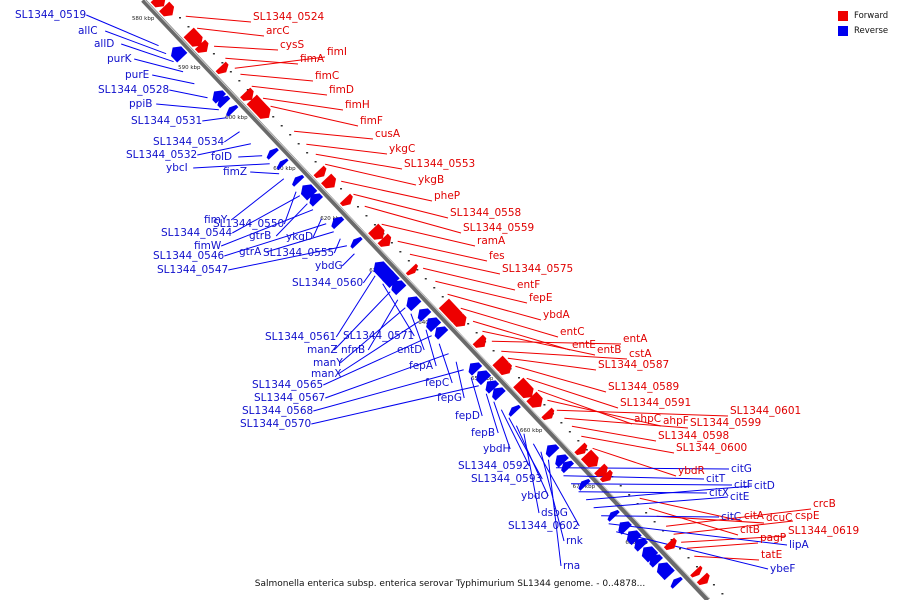  What do you see at coordinates (779, 518) in the screenshot?
I see `forward-gene-label: dcuC` at bounding box center [779, 518].